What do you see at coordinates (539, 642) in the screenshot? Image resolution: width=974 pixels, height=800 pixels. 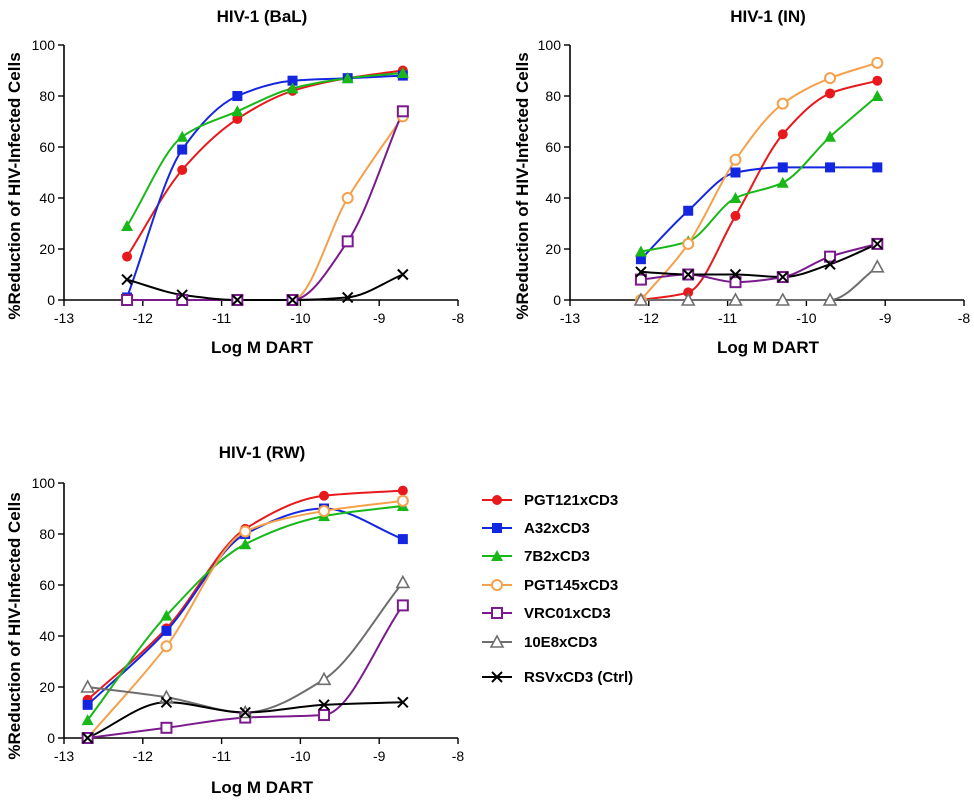 I see `legend-entry-10e8: 10E8xCD3` at bounding box center [539, 642].